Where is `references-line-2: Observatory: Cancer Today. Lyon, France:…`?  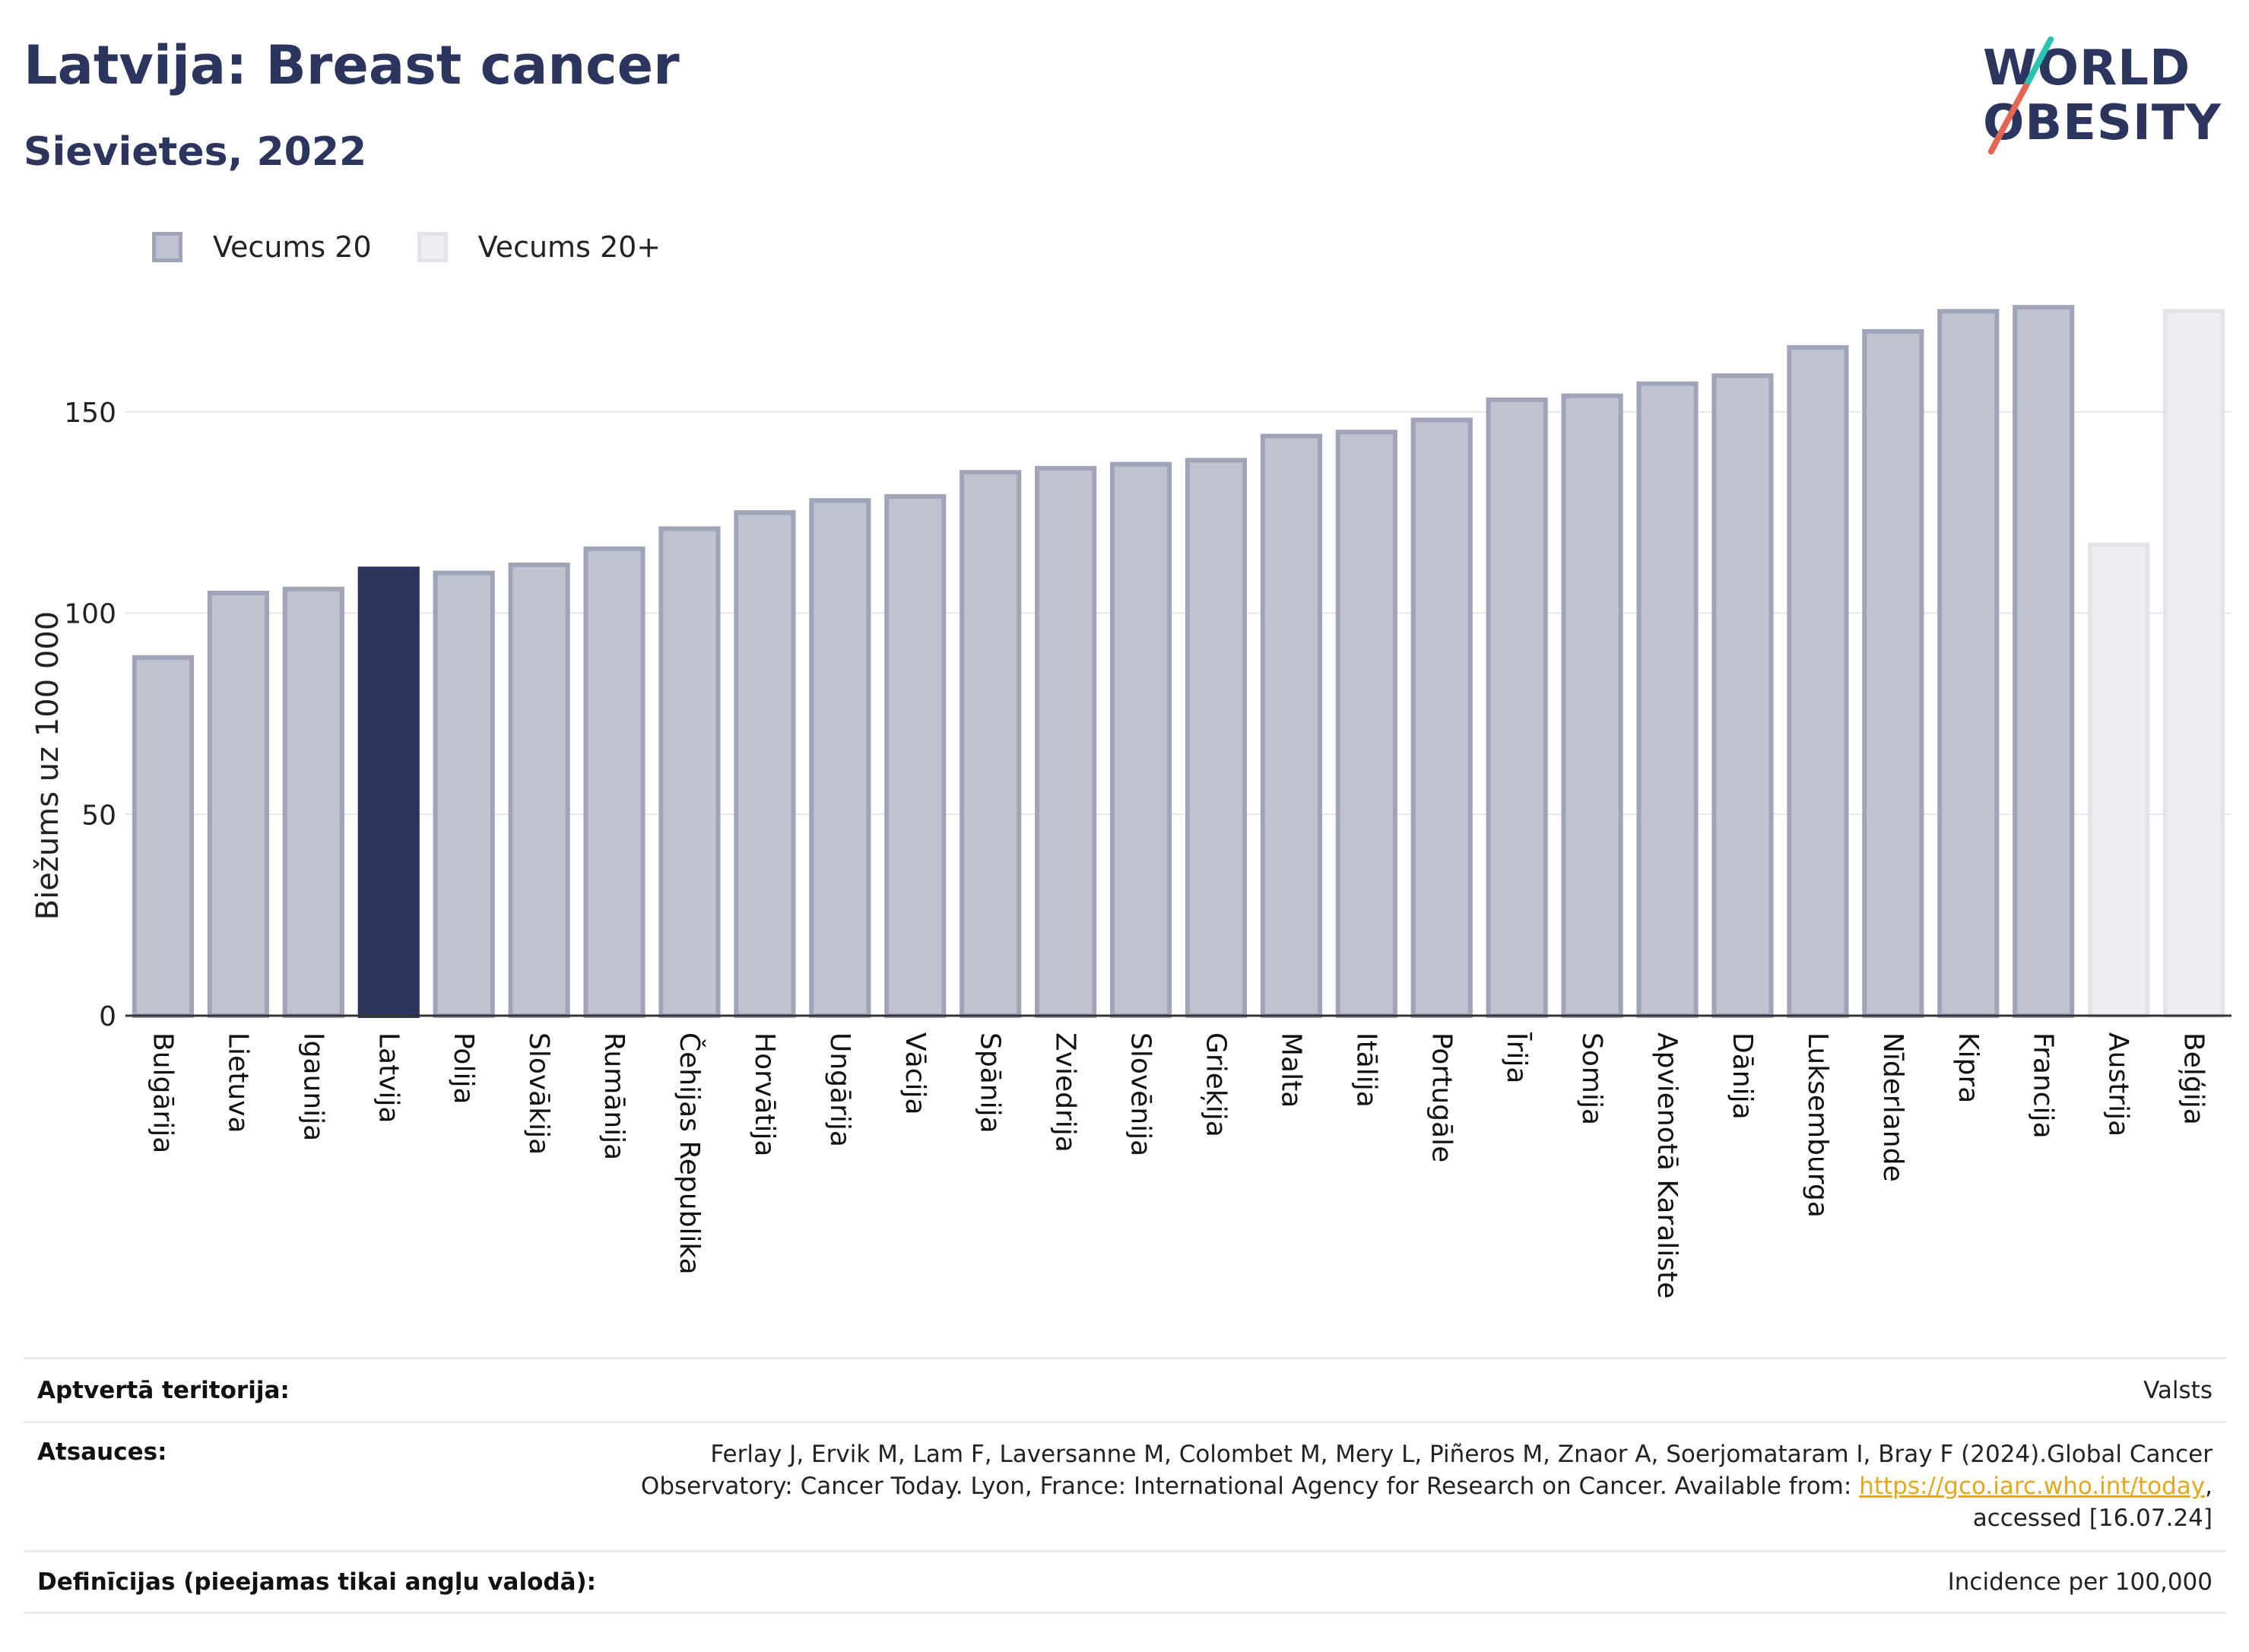 references-line-2: Observatory: Cancer Today. Lyon, France:… is located at coordinates (1427, 1486).